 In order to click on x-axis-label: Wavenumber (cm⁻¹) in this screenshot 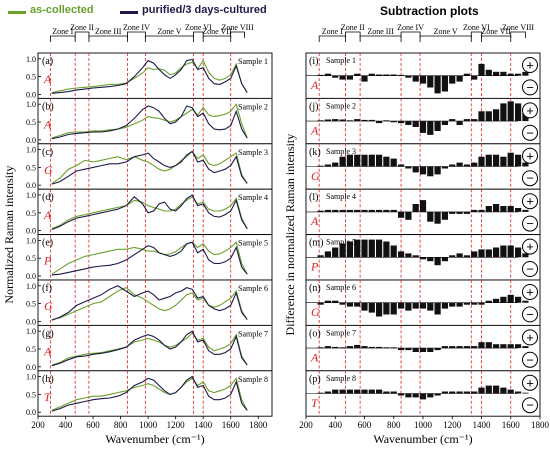, I will do `click(422, 439)`.